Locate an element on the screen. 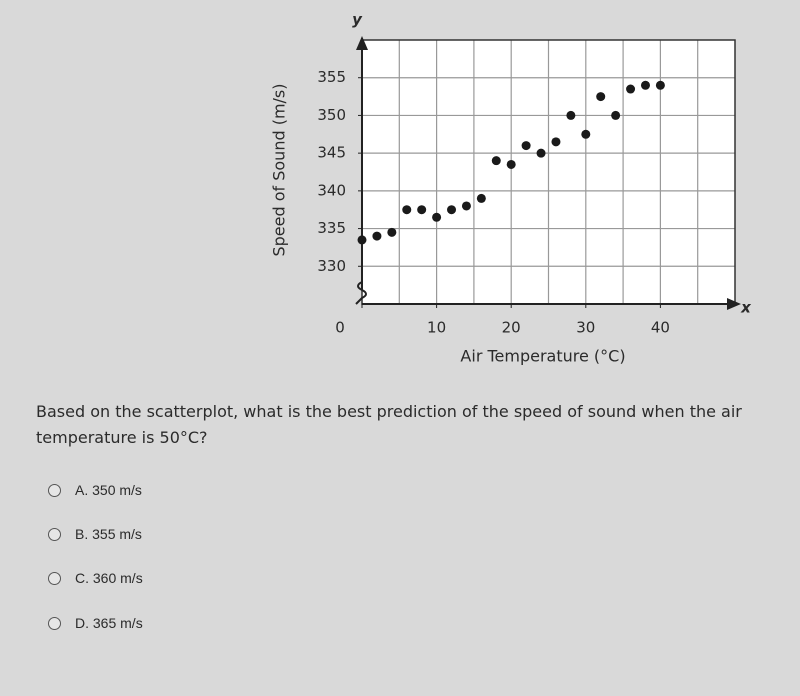  option-label: D. 365 m/s is located at coordinates (109, 623).